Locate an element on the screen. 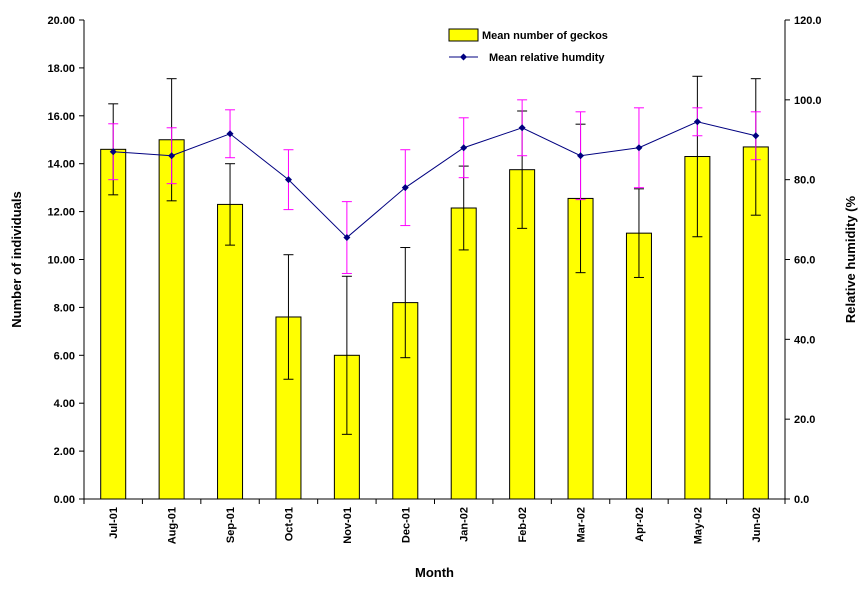 This screenshot has width=868, height=589. legend-marker-humidity is located at coordinates (463, 57).